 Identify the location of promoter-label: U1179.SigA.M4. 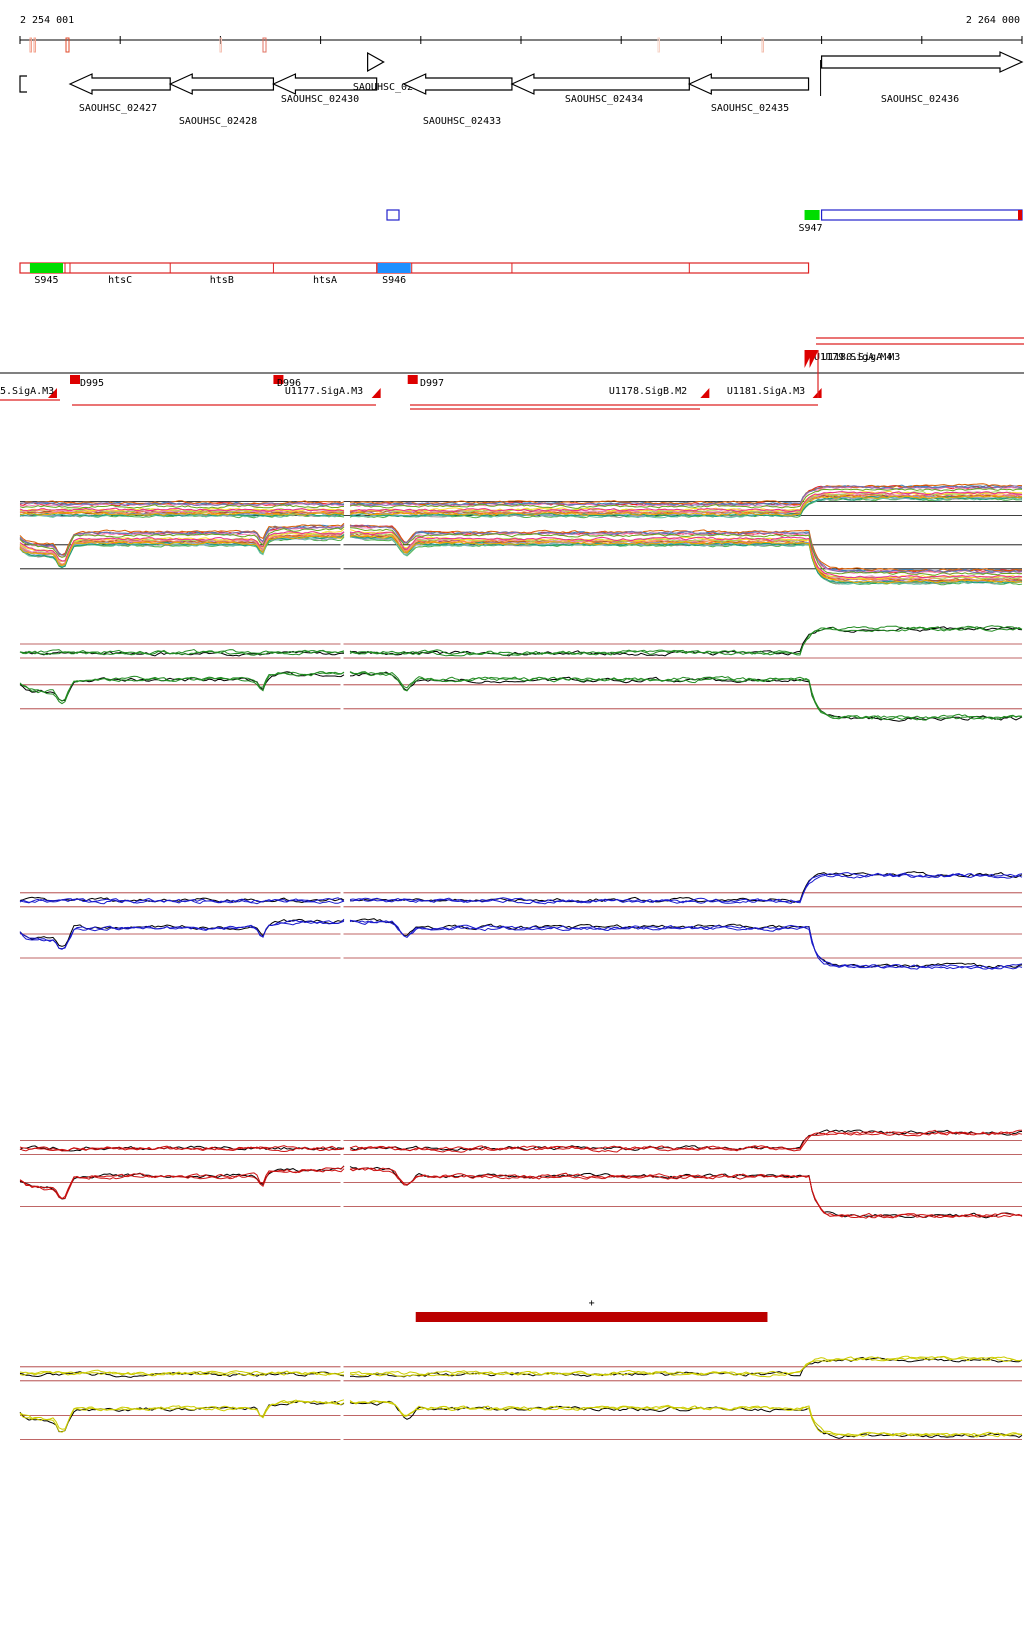
(853, 357).